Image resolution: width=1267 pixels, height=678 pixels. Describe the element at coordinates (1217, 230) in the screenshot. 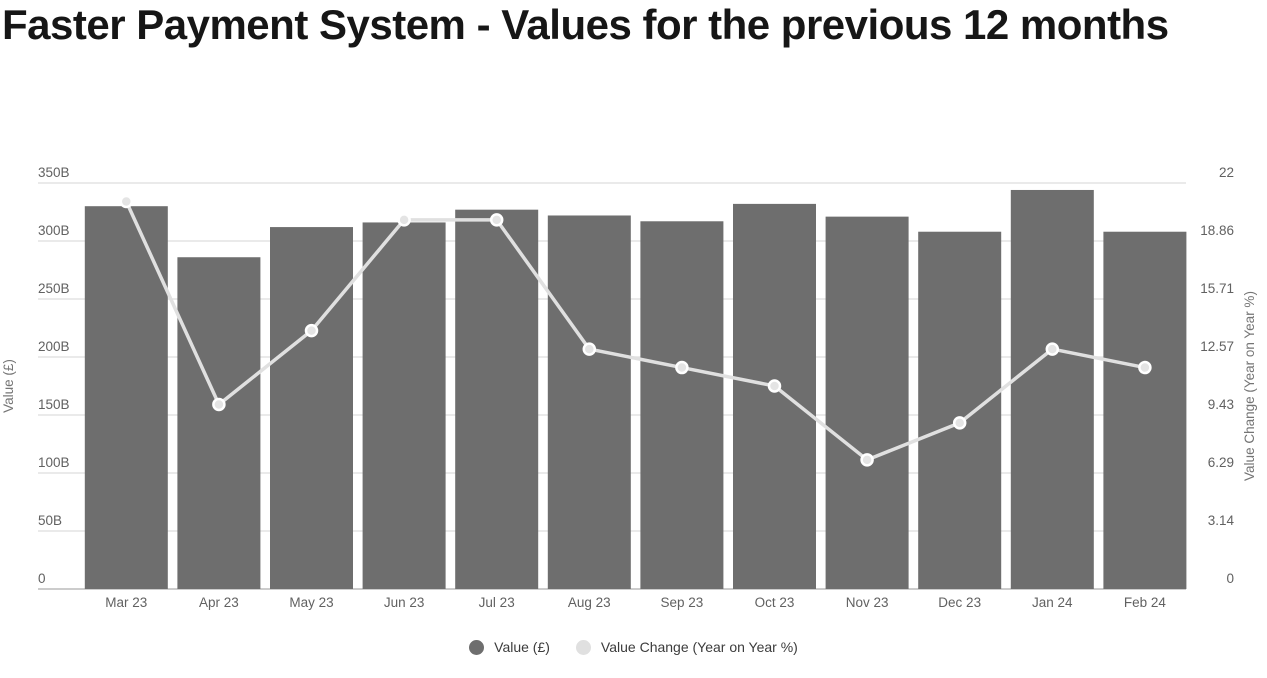

I see `right-axis-tick-label: 18.86` at that location.